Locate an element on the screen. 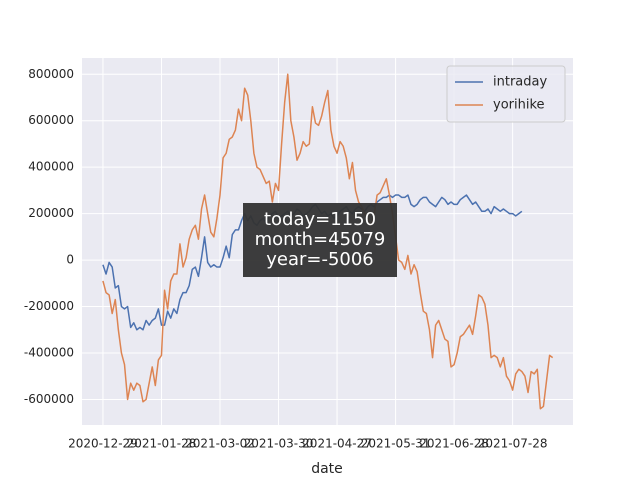  y-tick-label: 400000 is located at coordinates (51, 167).